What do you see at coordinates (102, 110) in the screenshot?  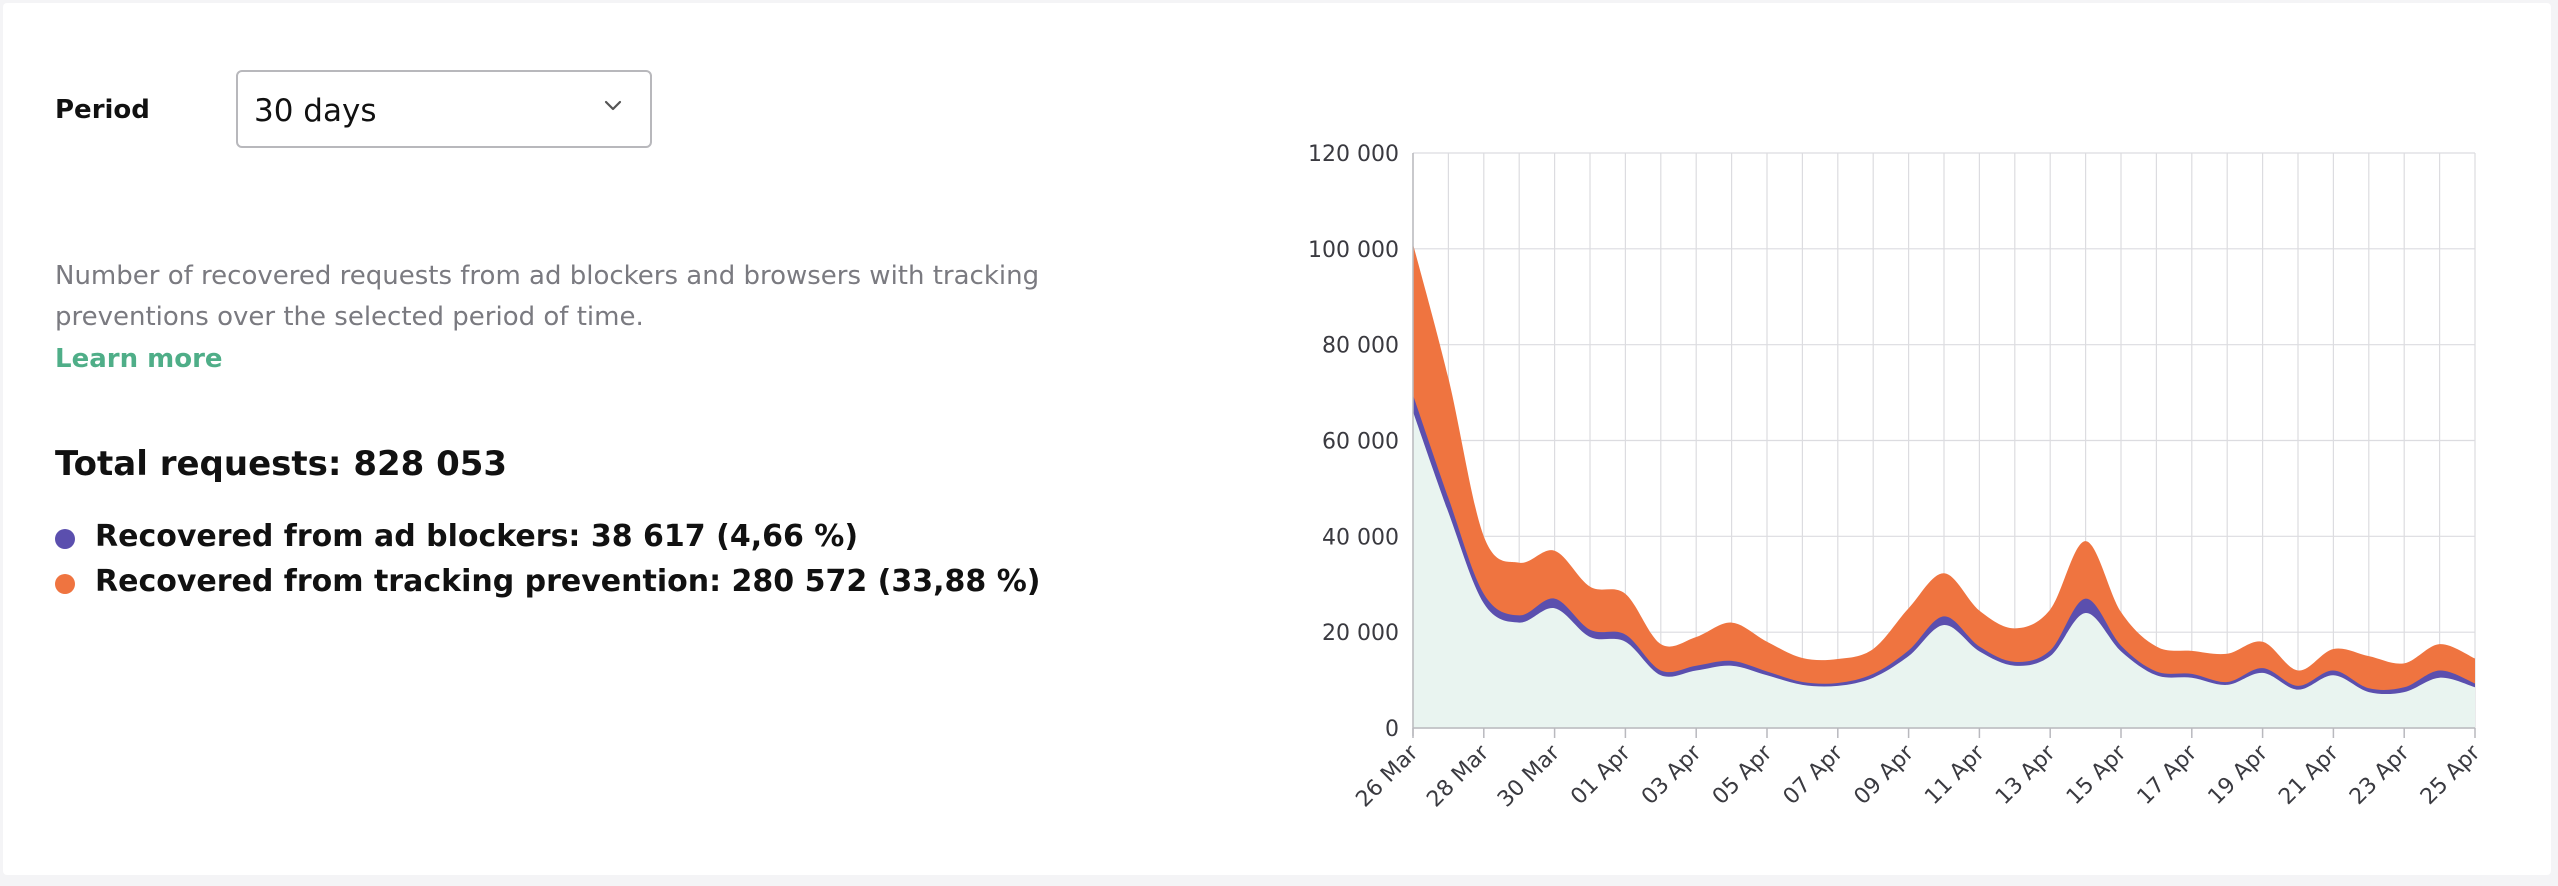 I see `period-label: Period` at bounding box center [102, 110].